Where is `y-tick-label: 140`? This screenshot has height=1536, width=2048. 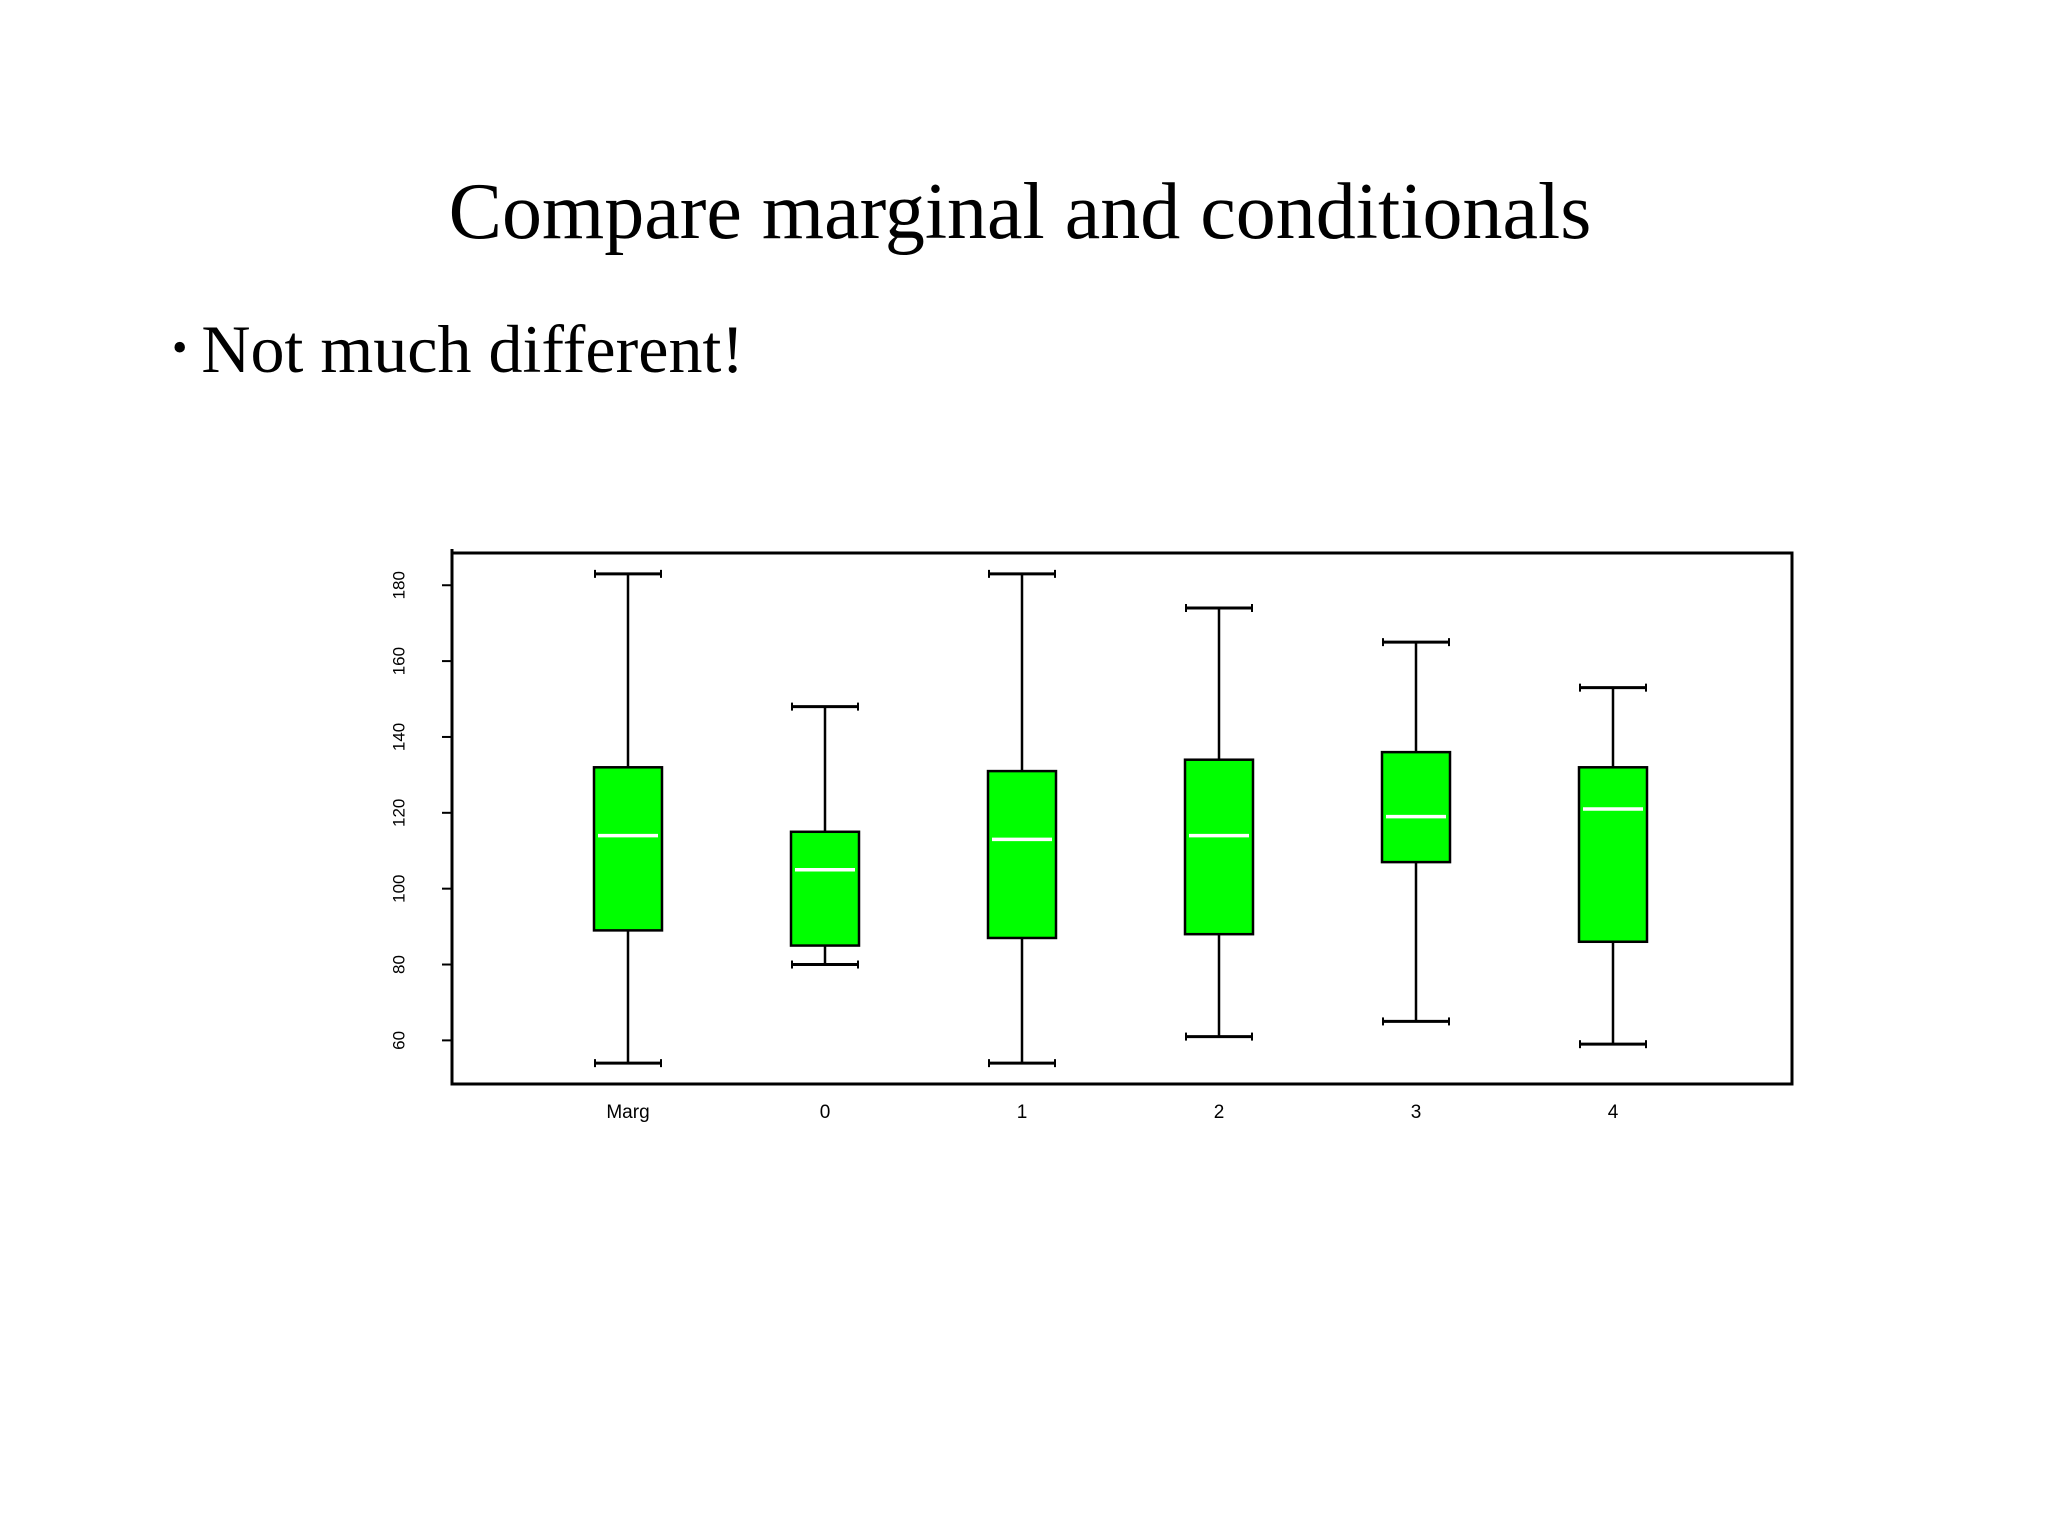
y-tick-label: 140 is located at coordinates (398, 737).